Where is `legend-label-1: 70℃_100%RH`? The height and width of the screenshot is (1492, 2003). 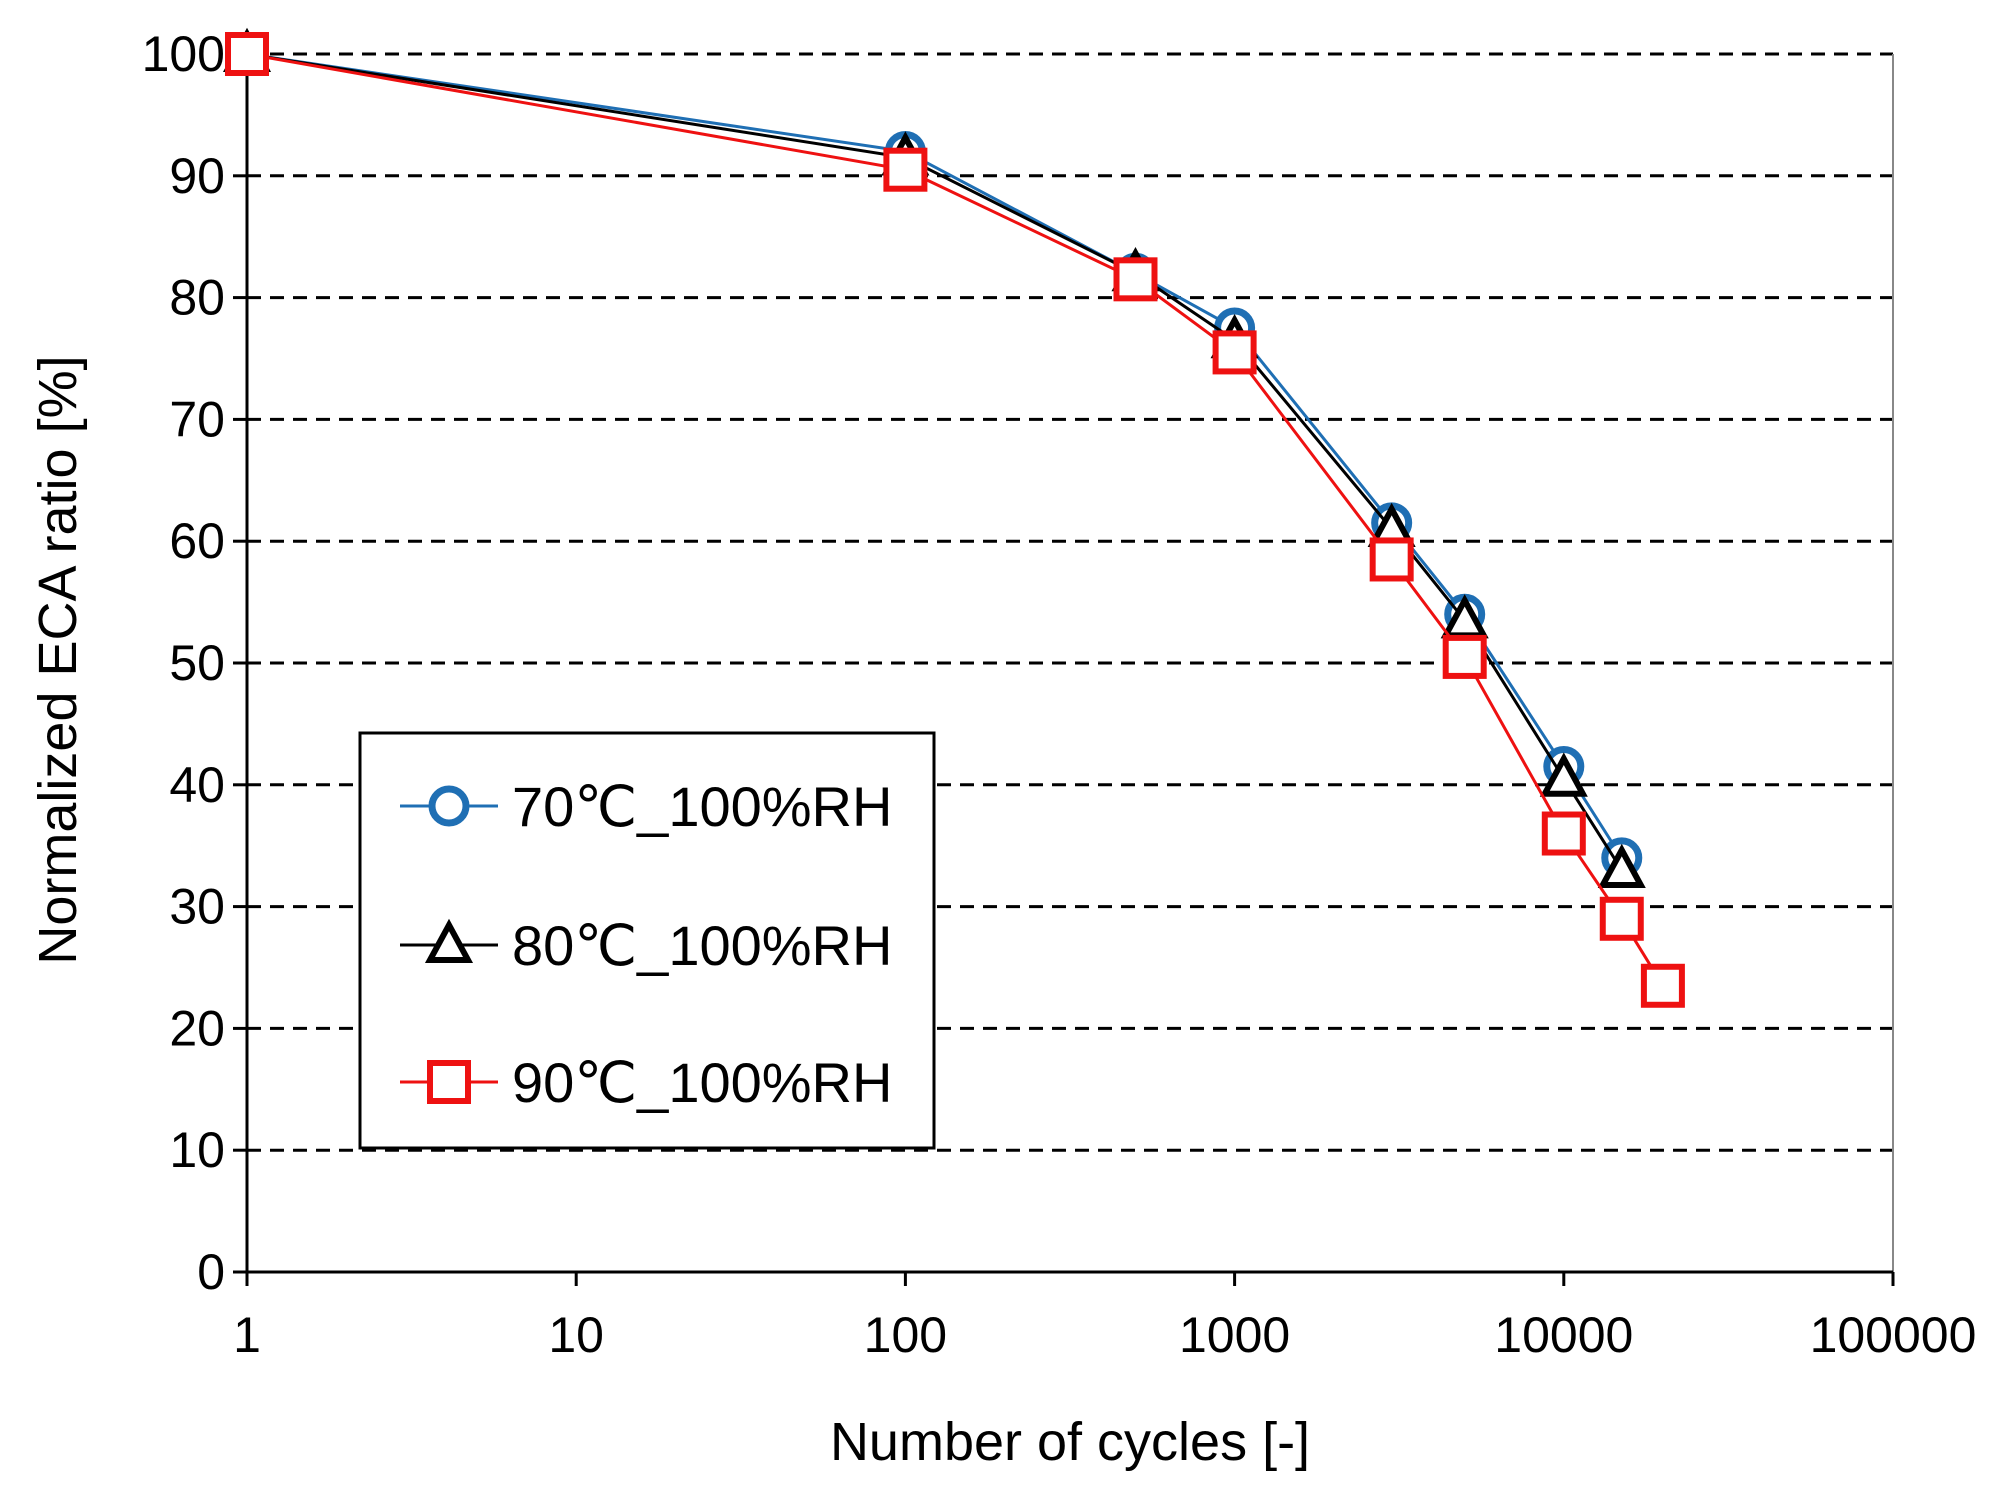 legend-label-1: 70℃_100%RH is located at coordinates (702, 806).